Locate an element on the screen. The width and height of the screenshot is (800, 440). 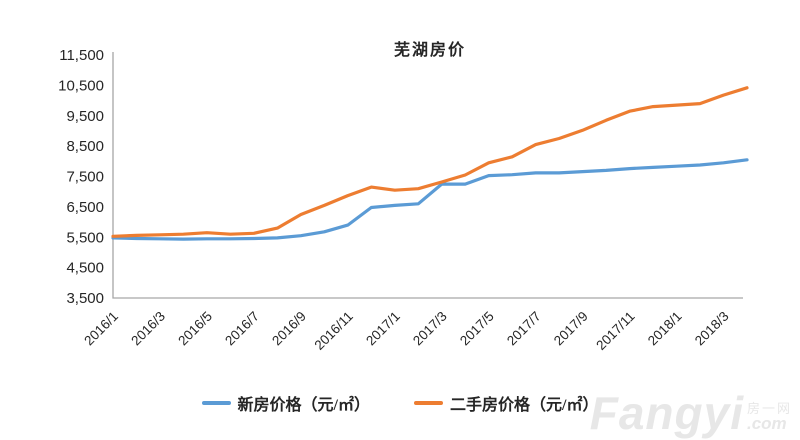
y-tick-label: 4,500 is located at coordinates (85, 268).